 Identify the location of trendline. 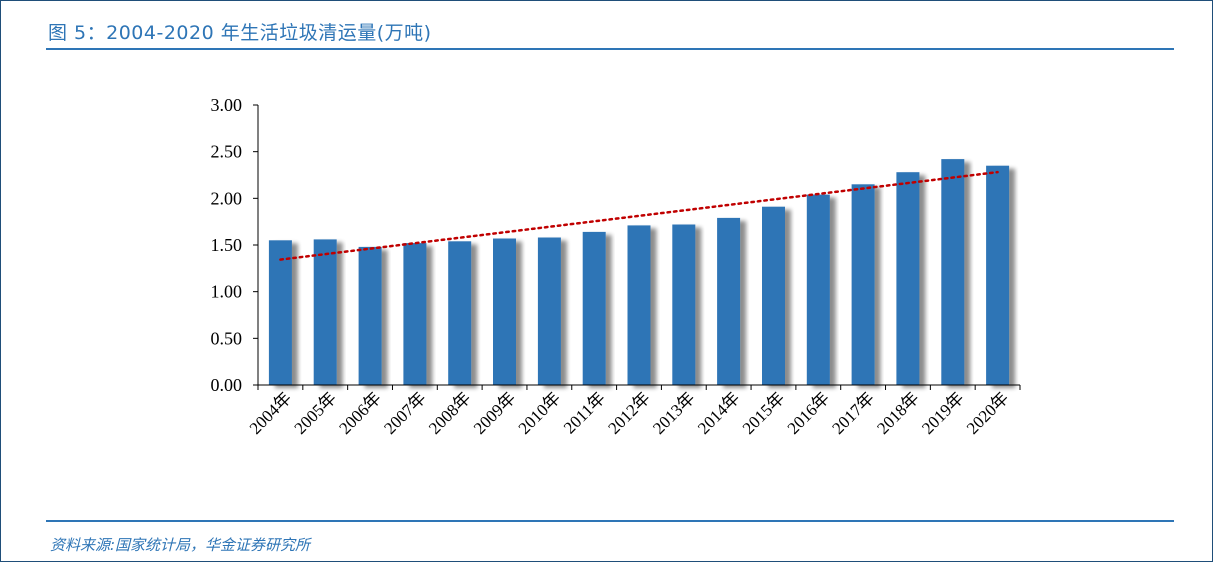
(639, 215).